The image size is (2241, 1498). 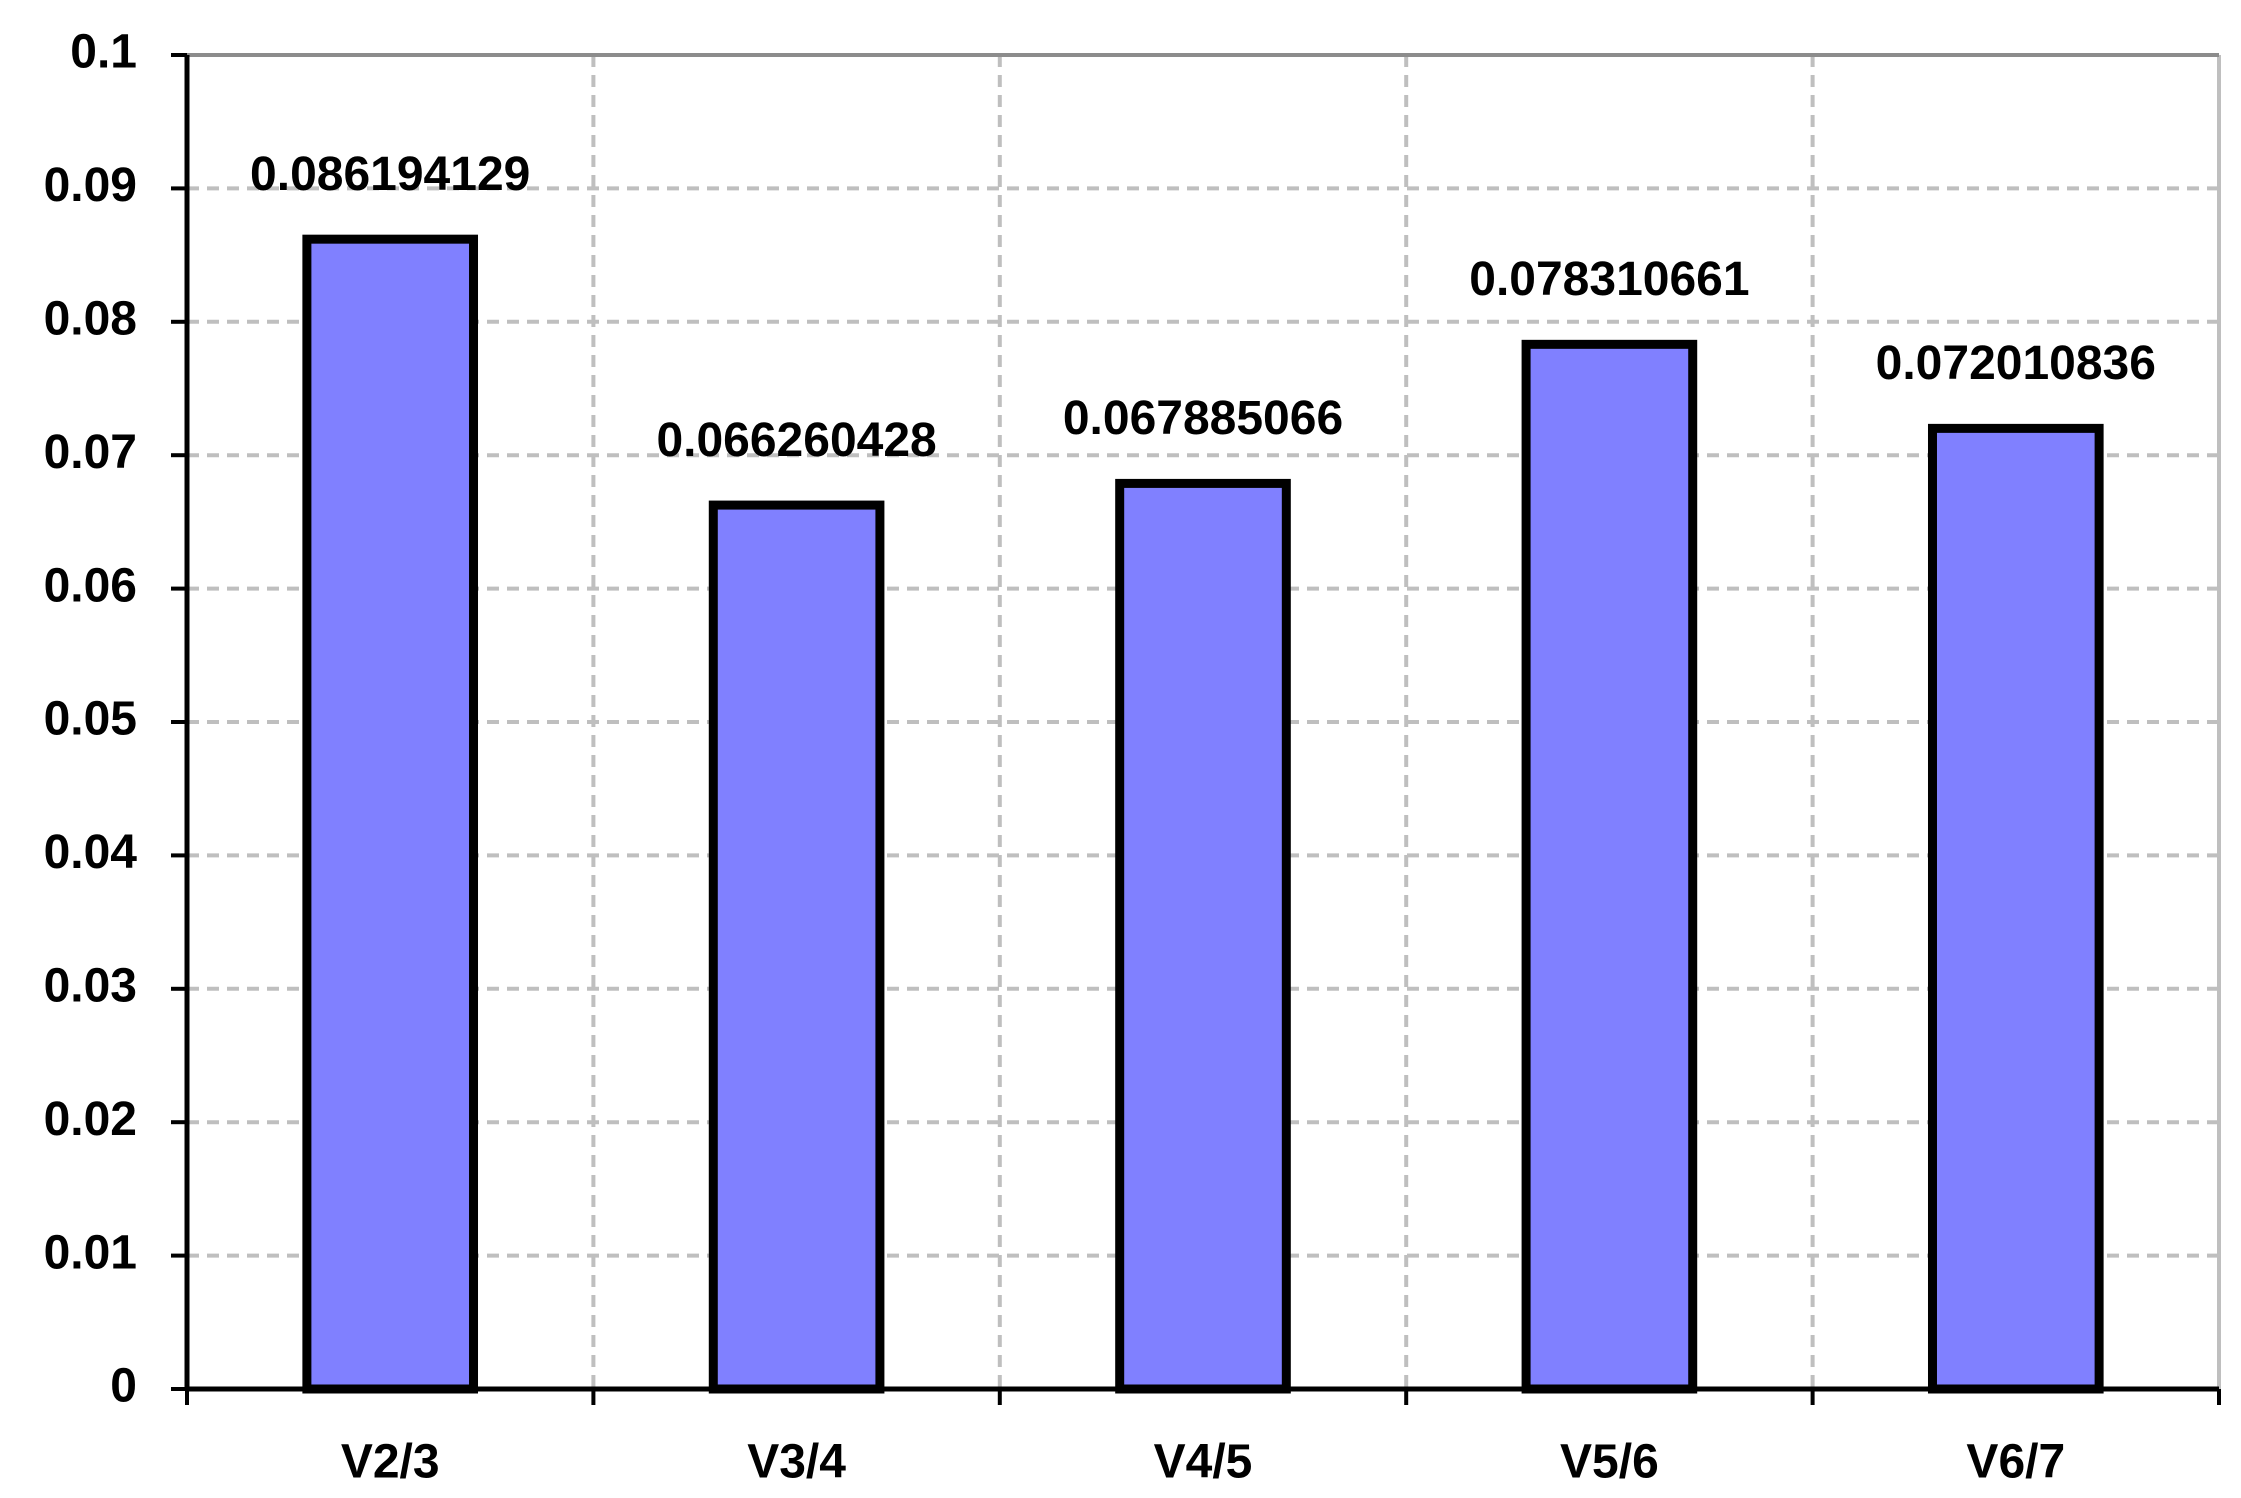 What do you see at coordinates (90, 318) in the screenshot?
I see `y-tick-label: 0.08` at bounding box center [90, 318].